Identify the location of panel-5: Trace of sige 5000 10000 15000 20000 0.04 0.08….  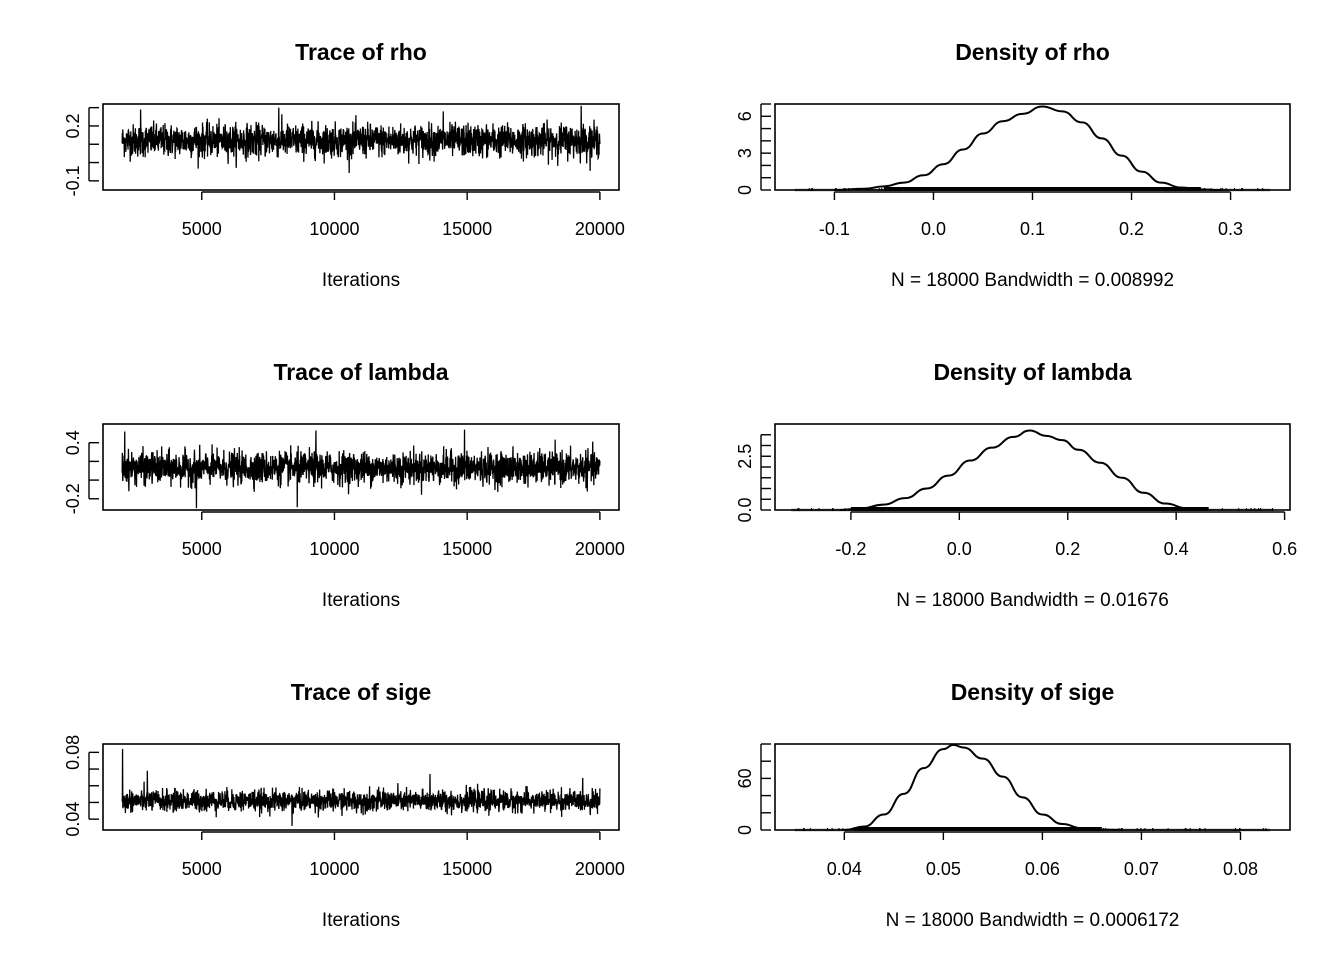
(344, 805).